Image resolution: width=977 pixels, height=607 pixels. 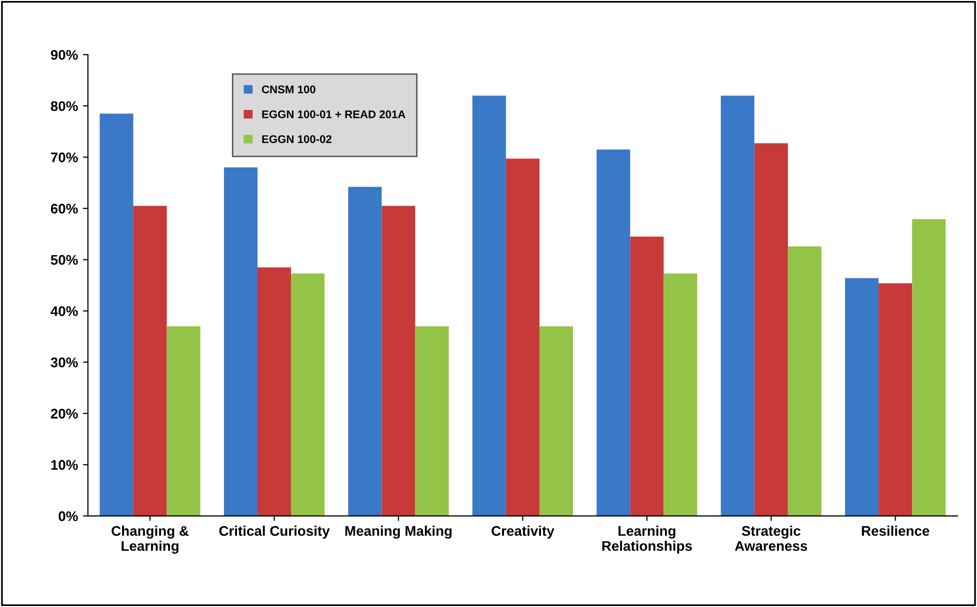 What do you see at coordinates (68, 516) in the screenshot?
I see `y-tick-label: 0%` at bounding box center [68, 516].